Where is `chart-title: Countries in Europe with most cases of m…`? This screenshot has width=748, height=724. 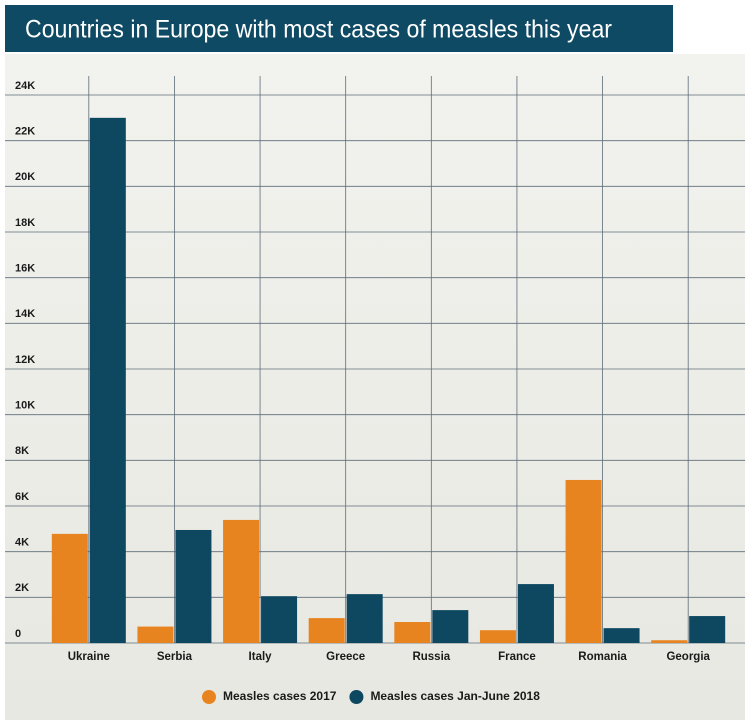 chart-title: Countries in Europe with most cases of m… is located at coordinates (318, 30).